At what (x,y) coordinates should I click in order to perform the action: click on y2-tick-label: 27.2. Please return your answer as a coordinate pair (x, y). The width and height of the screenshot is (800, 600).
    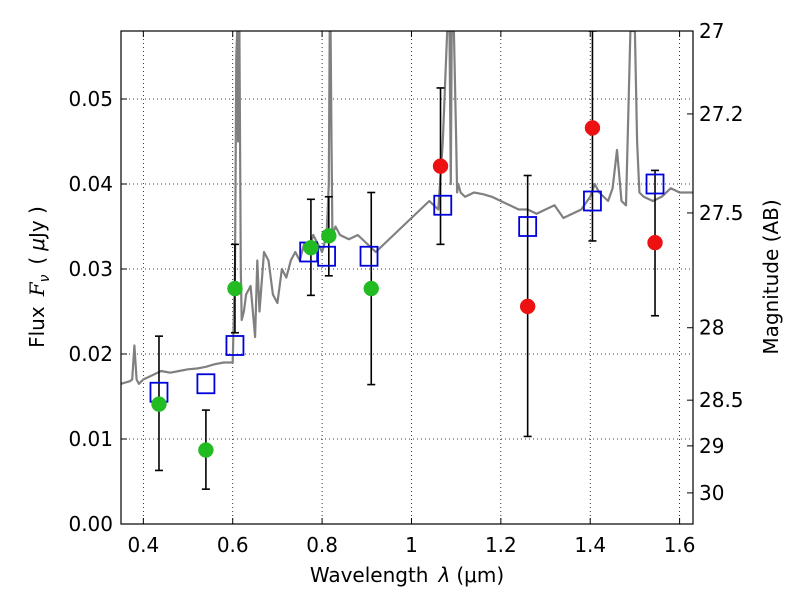
    Looking at the image, I should click on (721, 114).